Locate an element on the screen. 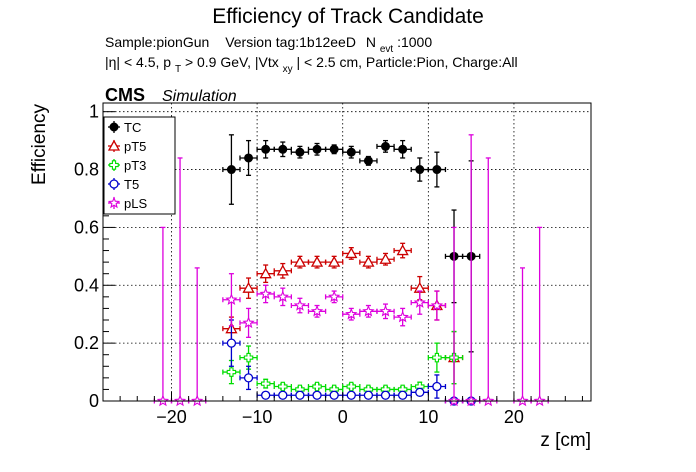  y-tick-label: 1 is located at coordinates (94, 112).